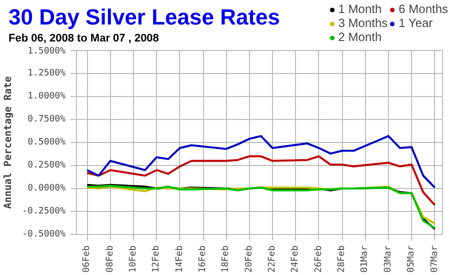  What do you see at coordinates (47, 143) in the screenshot?
I see `y-tick-label: 0.5000%` at bounding box center [47, 143].